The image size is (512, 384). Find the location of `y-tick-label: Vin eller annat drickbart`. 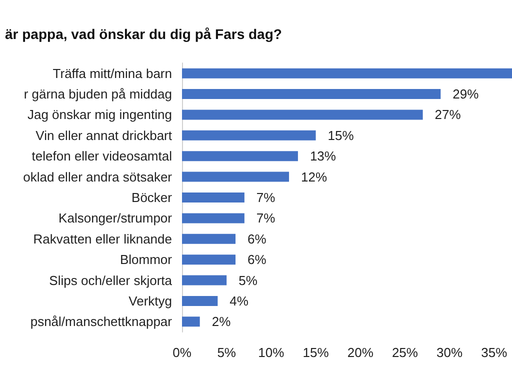

y-tick-label: Vin eller annat drickbart is located at coordinates (104, 135).